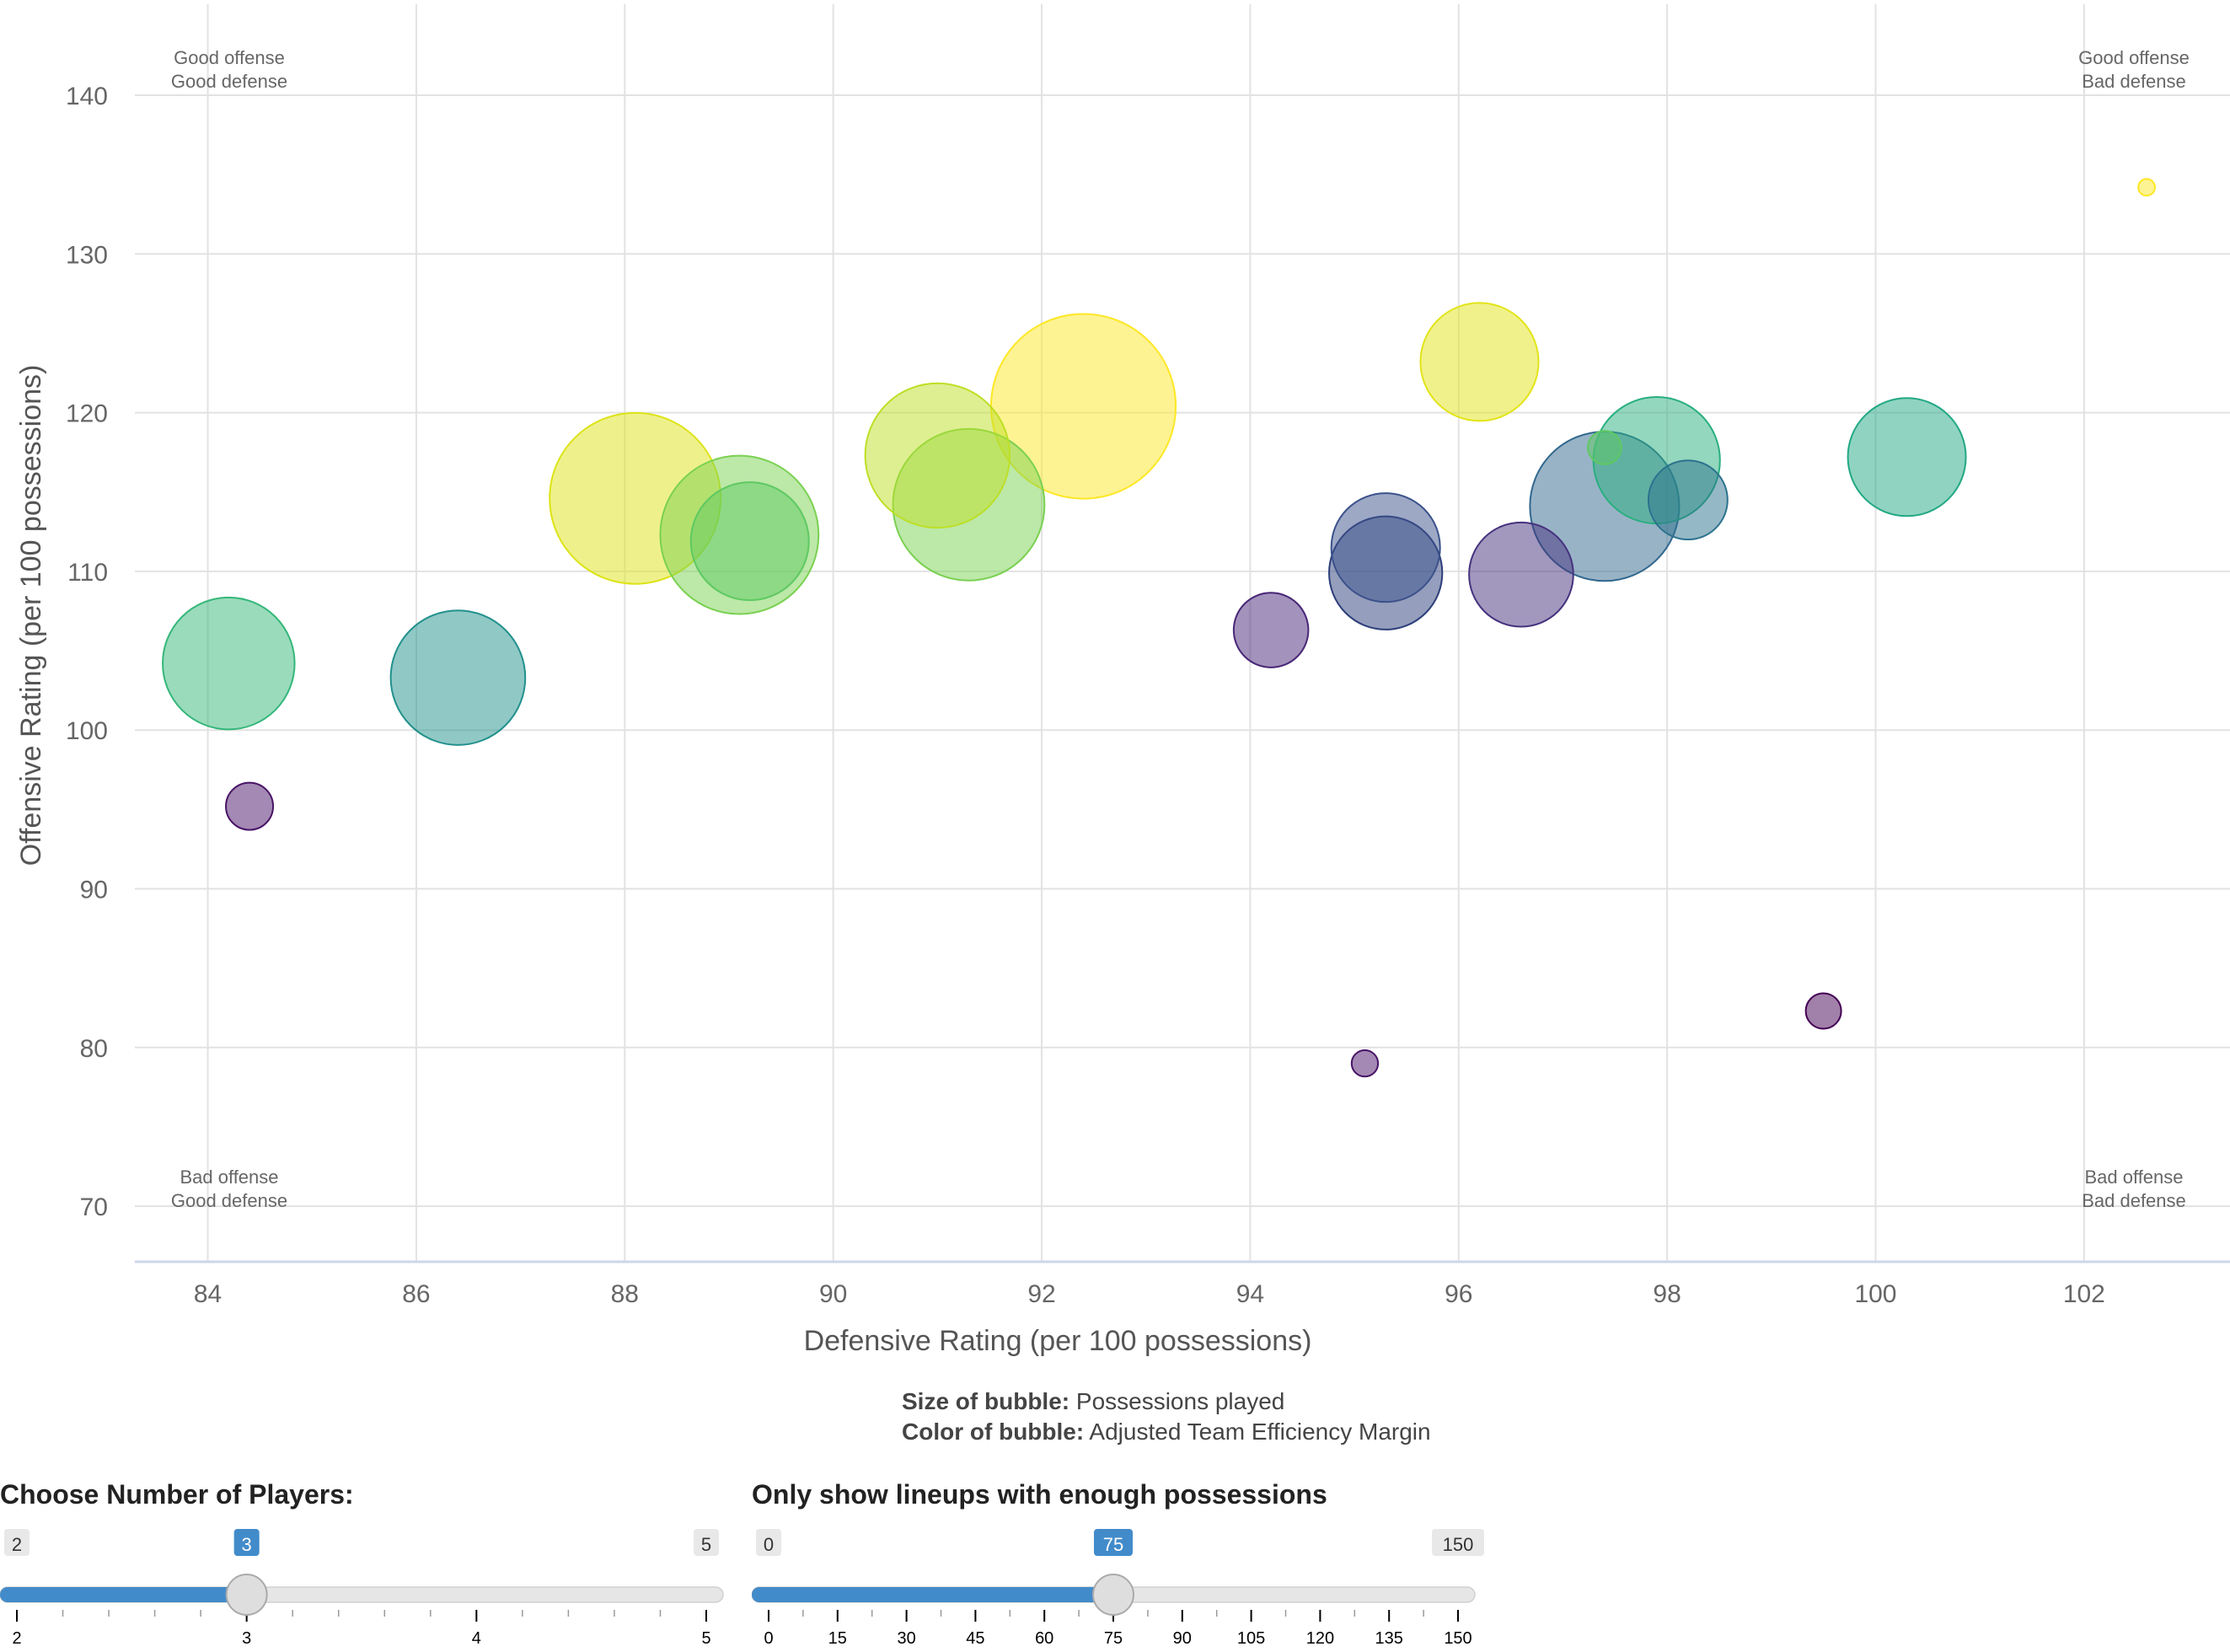 The image size is (2230, 1652). Describe the element at coordinates (208, 1294) in the screenshot. I see `x-tick-label: 84` at that location.